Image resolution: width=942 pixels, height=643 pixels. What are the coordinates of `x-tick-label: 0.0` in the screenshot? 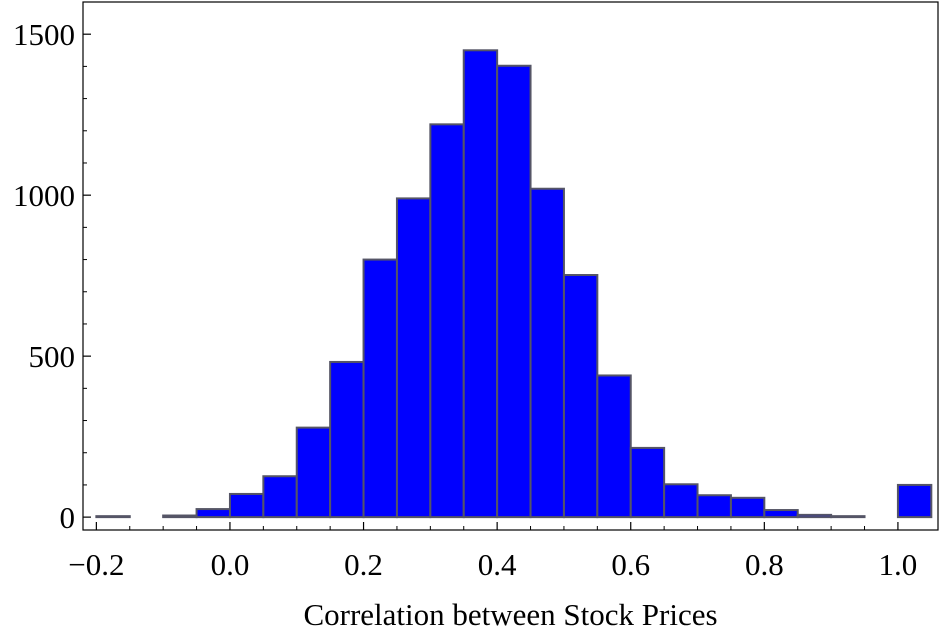 It's located at (230, 564).